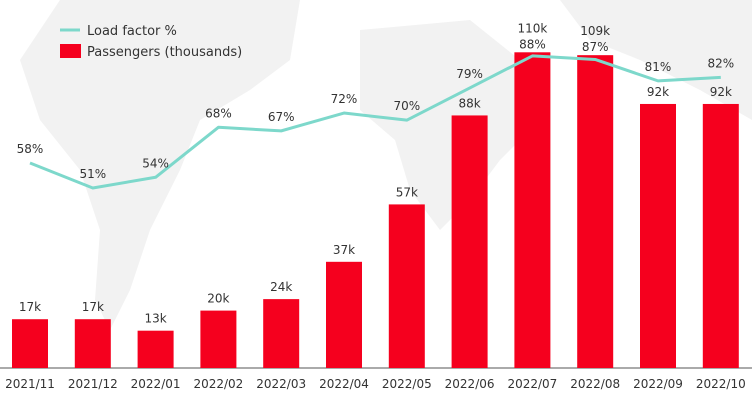 Image resolution: width=752 pixels, height=407 pixels. Describe the element at coordinates (406, 106) in the screenshot. I see `line-data-label: 70%` at that location.